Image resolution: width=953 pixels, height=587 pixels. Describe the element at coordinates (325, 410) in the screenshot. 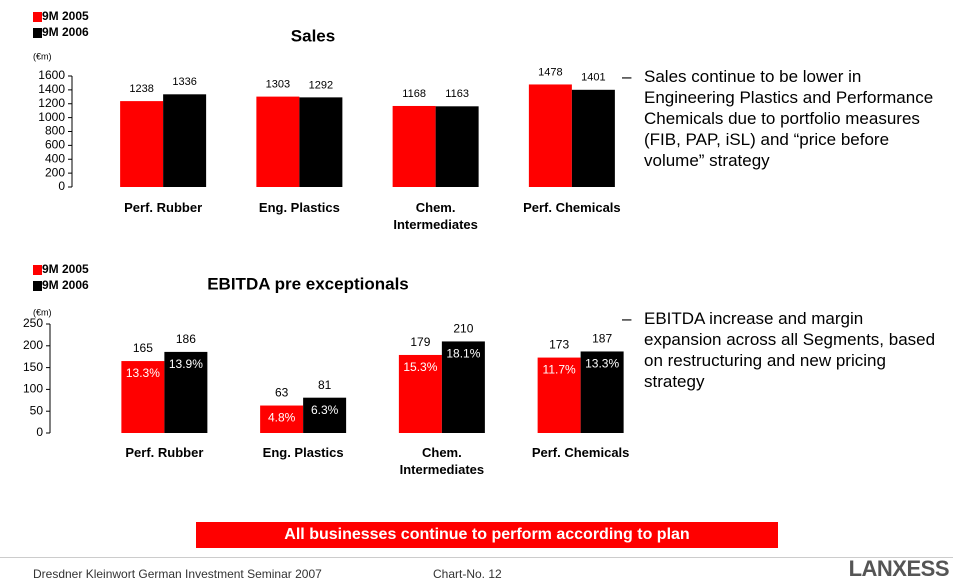

I see `margin-label: 6.3%` at that location.